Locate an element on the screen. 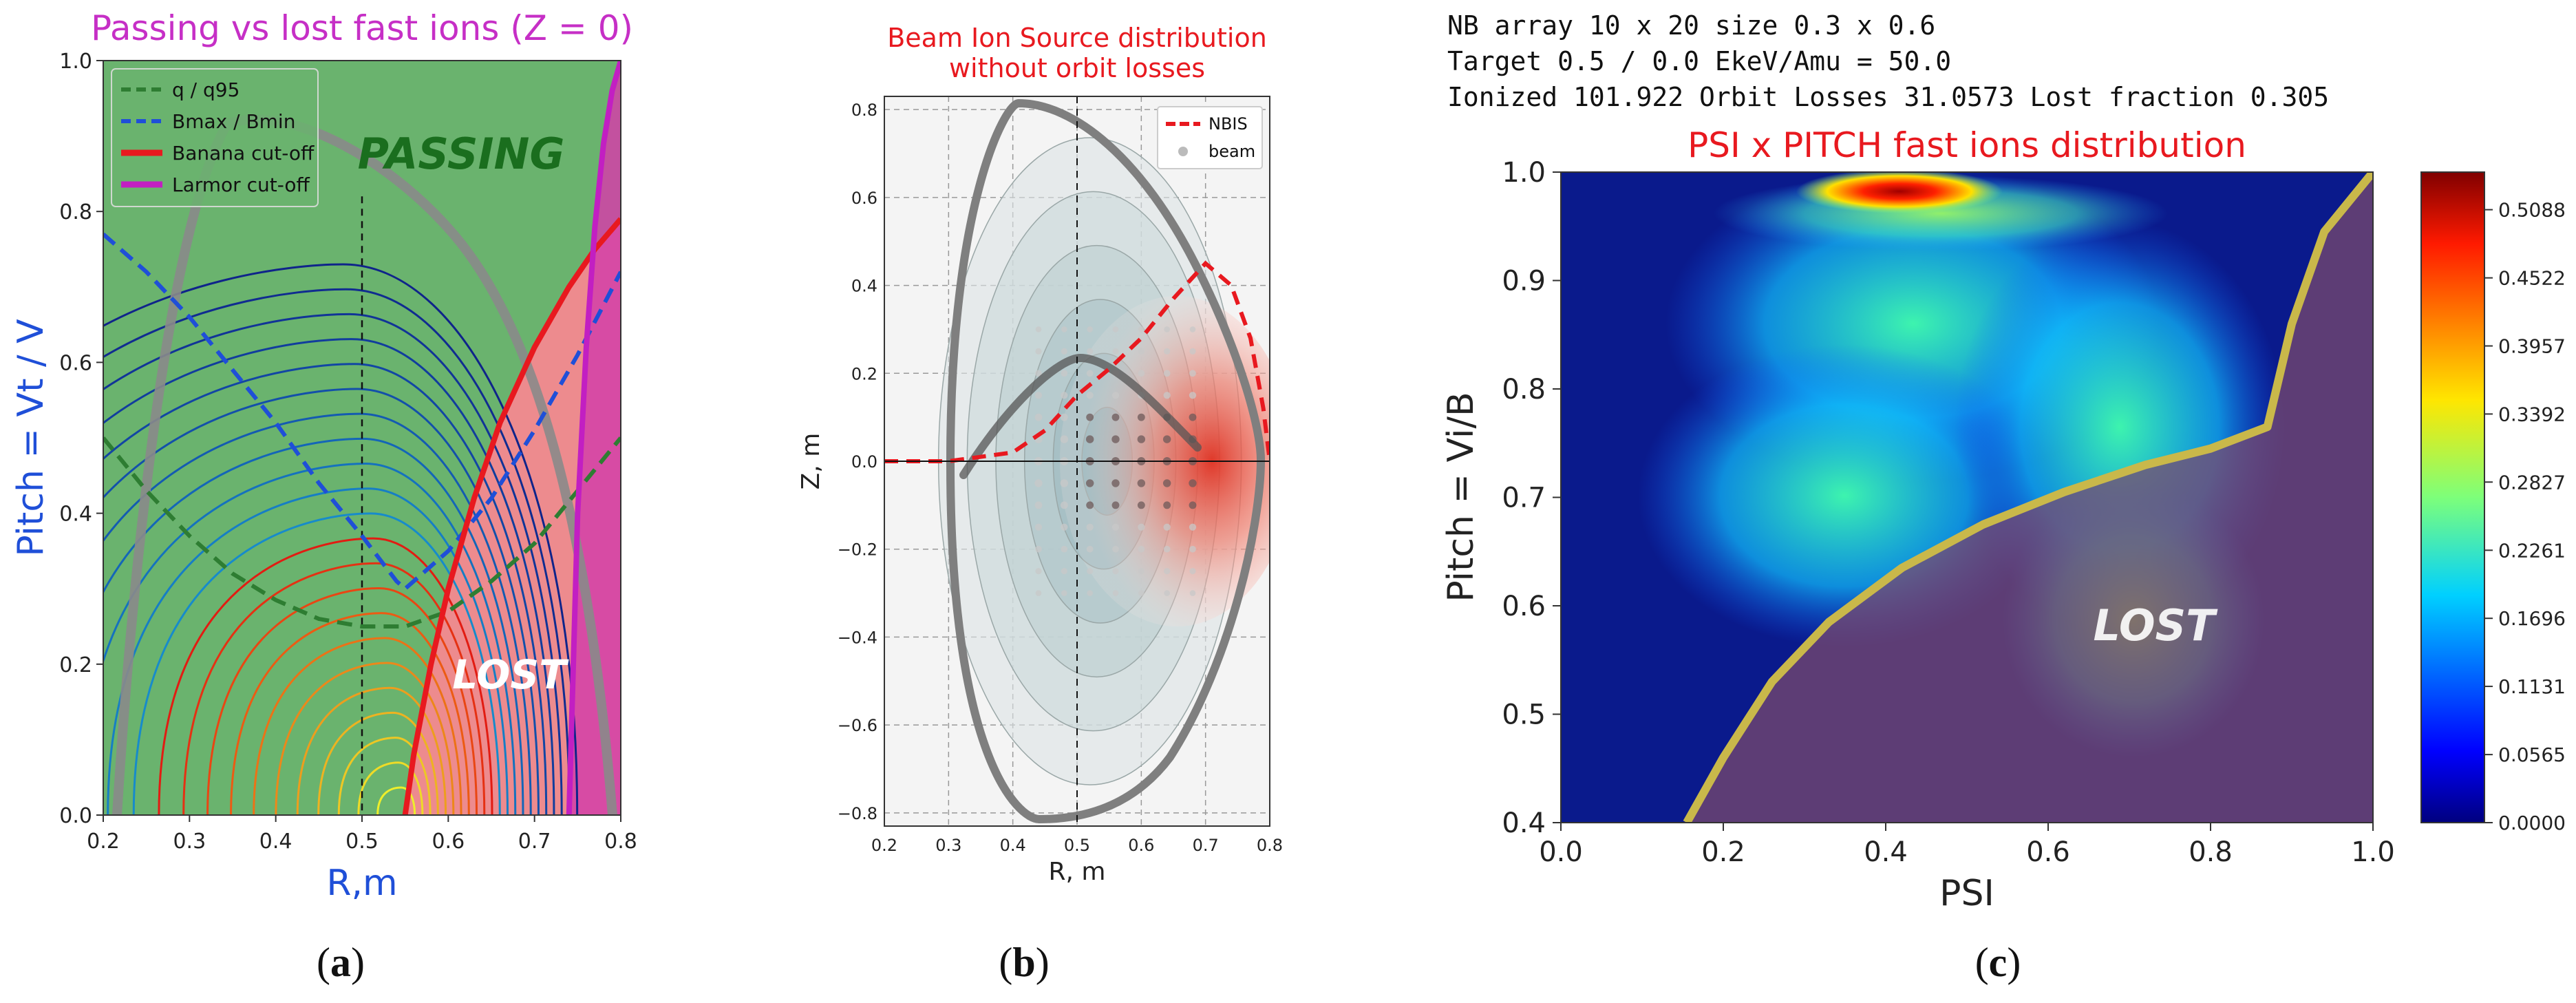 This screenshot has height=1003, width=2576. panel-label-c: (c) is located at coordinates (1998, 962).